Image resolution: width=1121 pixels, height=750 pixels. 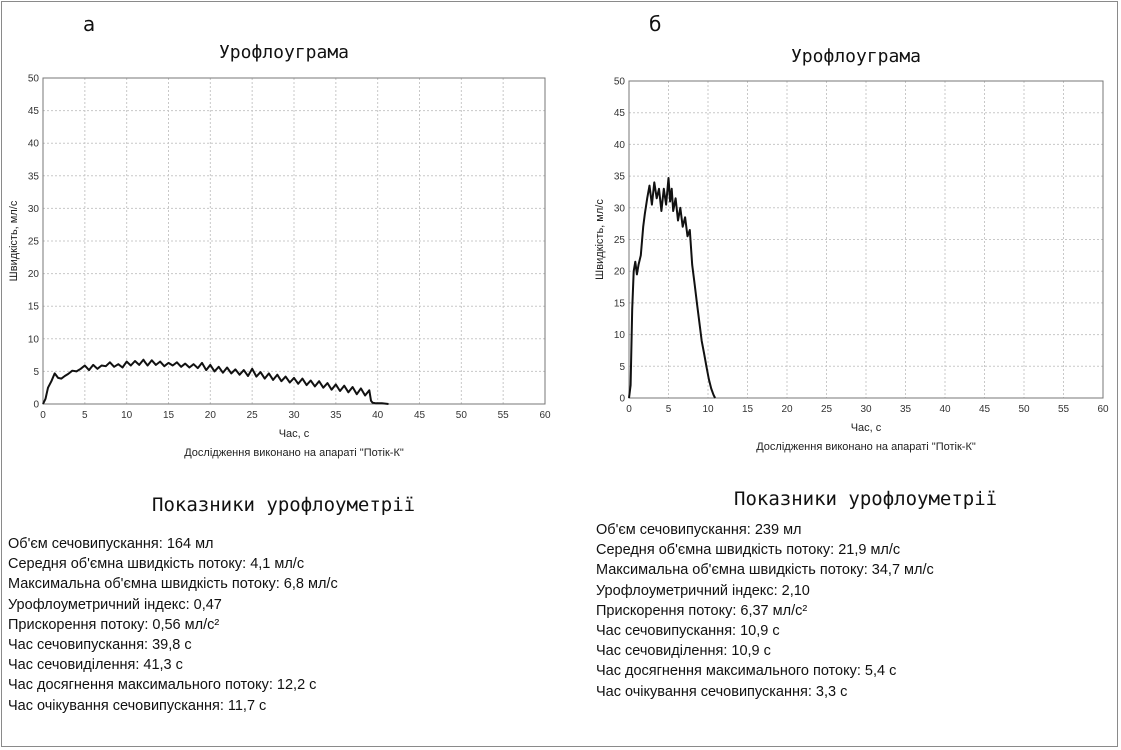 What do you see at coordinates (111, 544) in the screenshot?
I see `stat-line: Об'єм сечовипускання: 164 мл` at bounding box center [111, 544].